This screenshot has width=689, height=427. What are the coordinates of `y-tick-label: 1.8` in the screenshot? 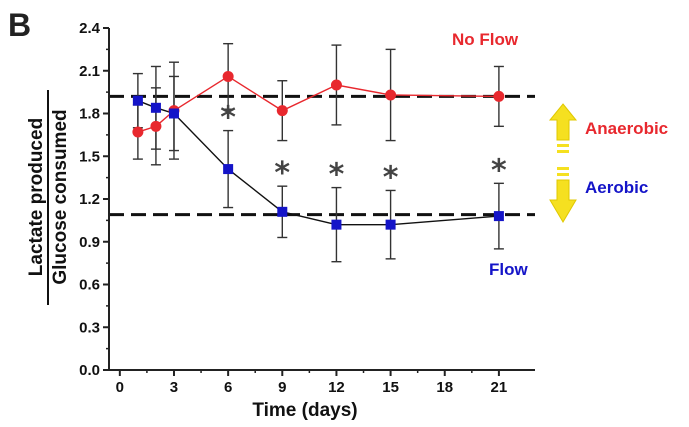 It's located at (89, 114).